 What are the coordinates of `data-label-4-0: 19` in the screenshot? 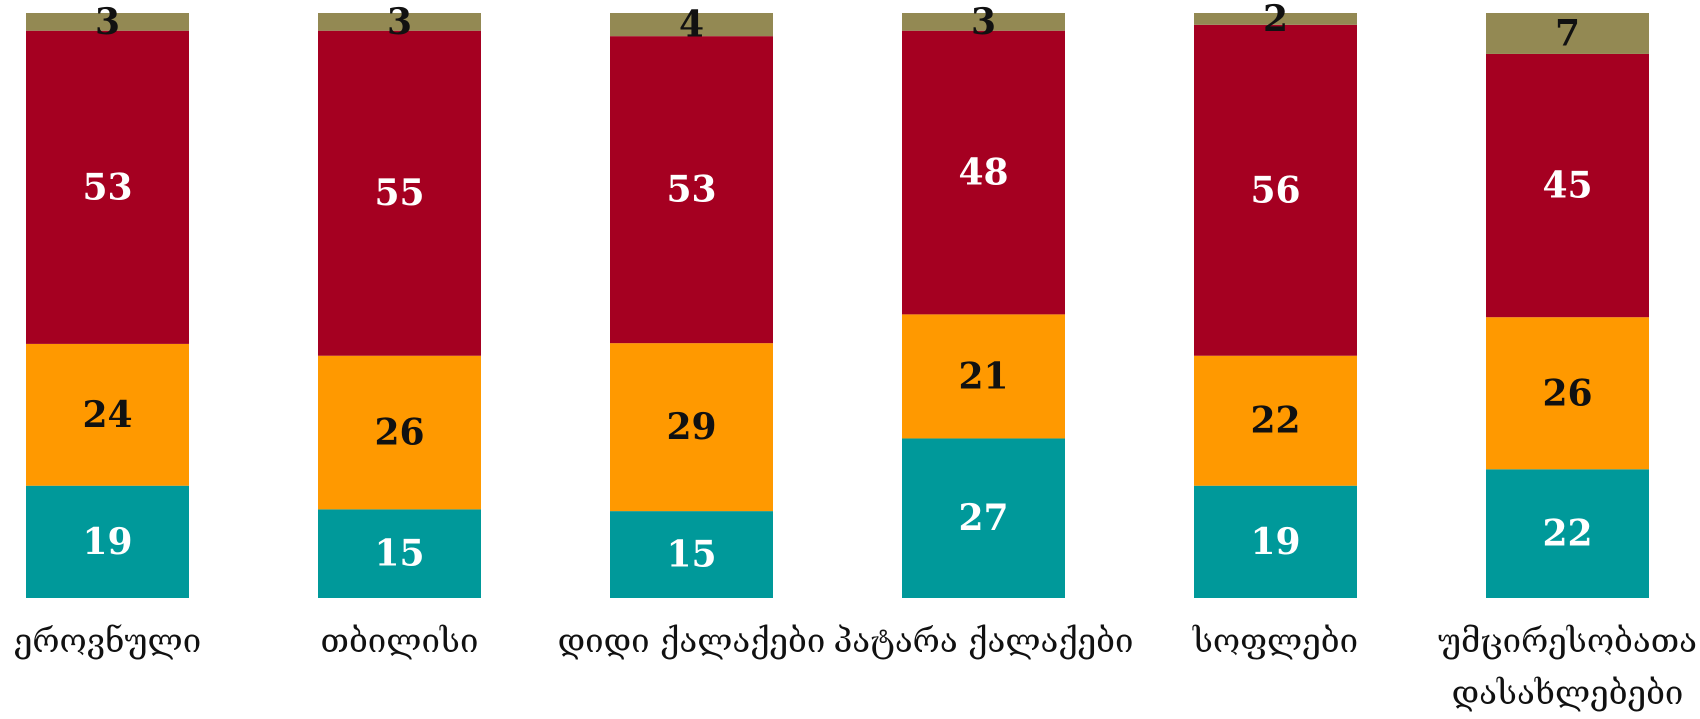 It's located at (1275, 542).